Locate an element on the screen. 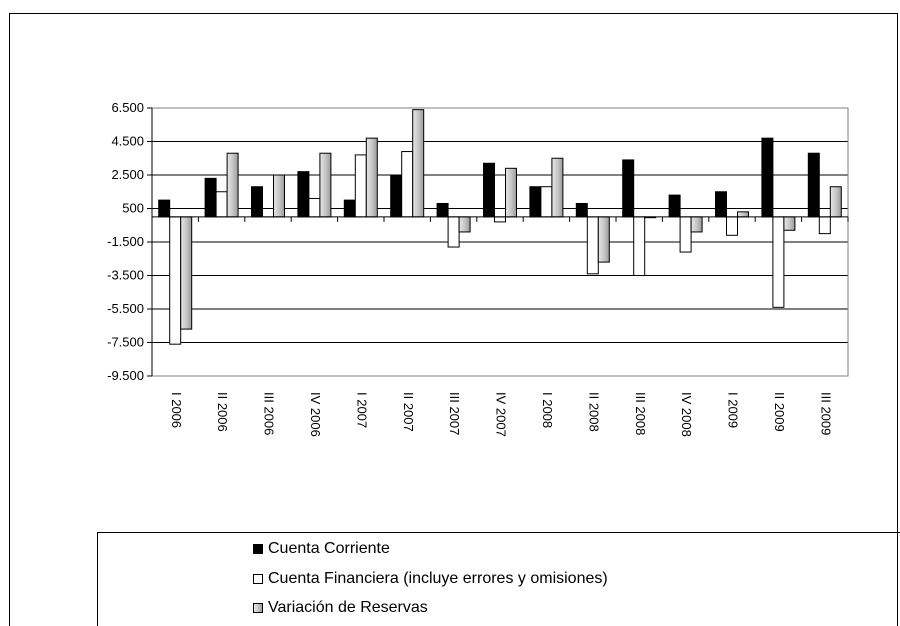 The height and width of the screenshot is (626, 900). x-tick-label: III 2007 is located at coordinates (454, 413).